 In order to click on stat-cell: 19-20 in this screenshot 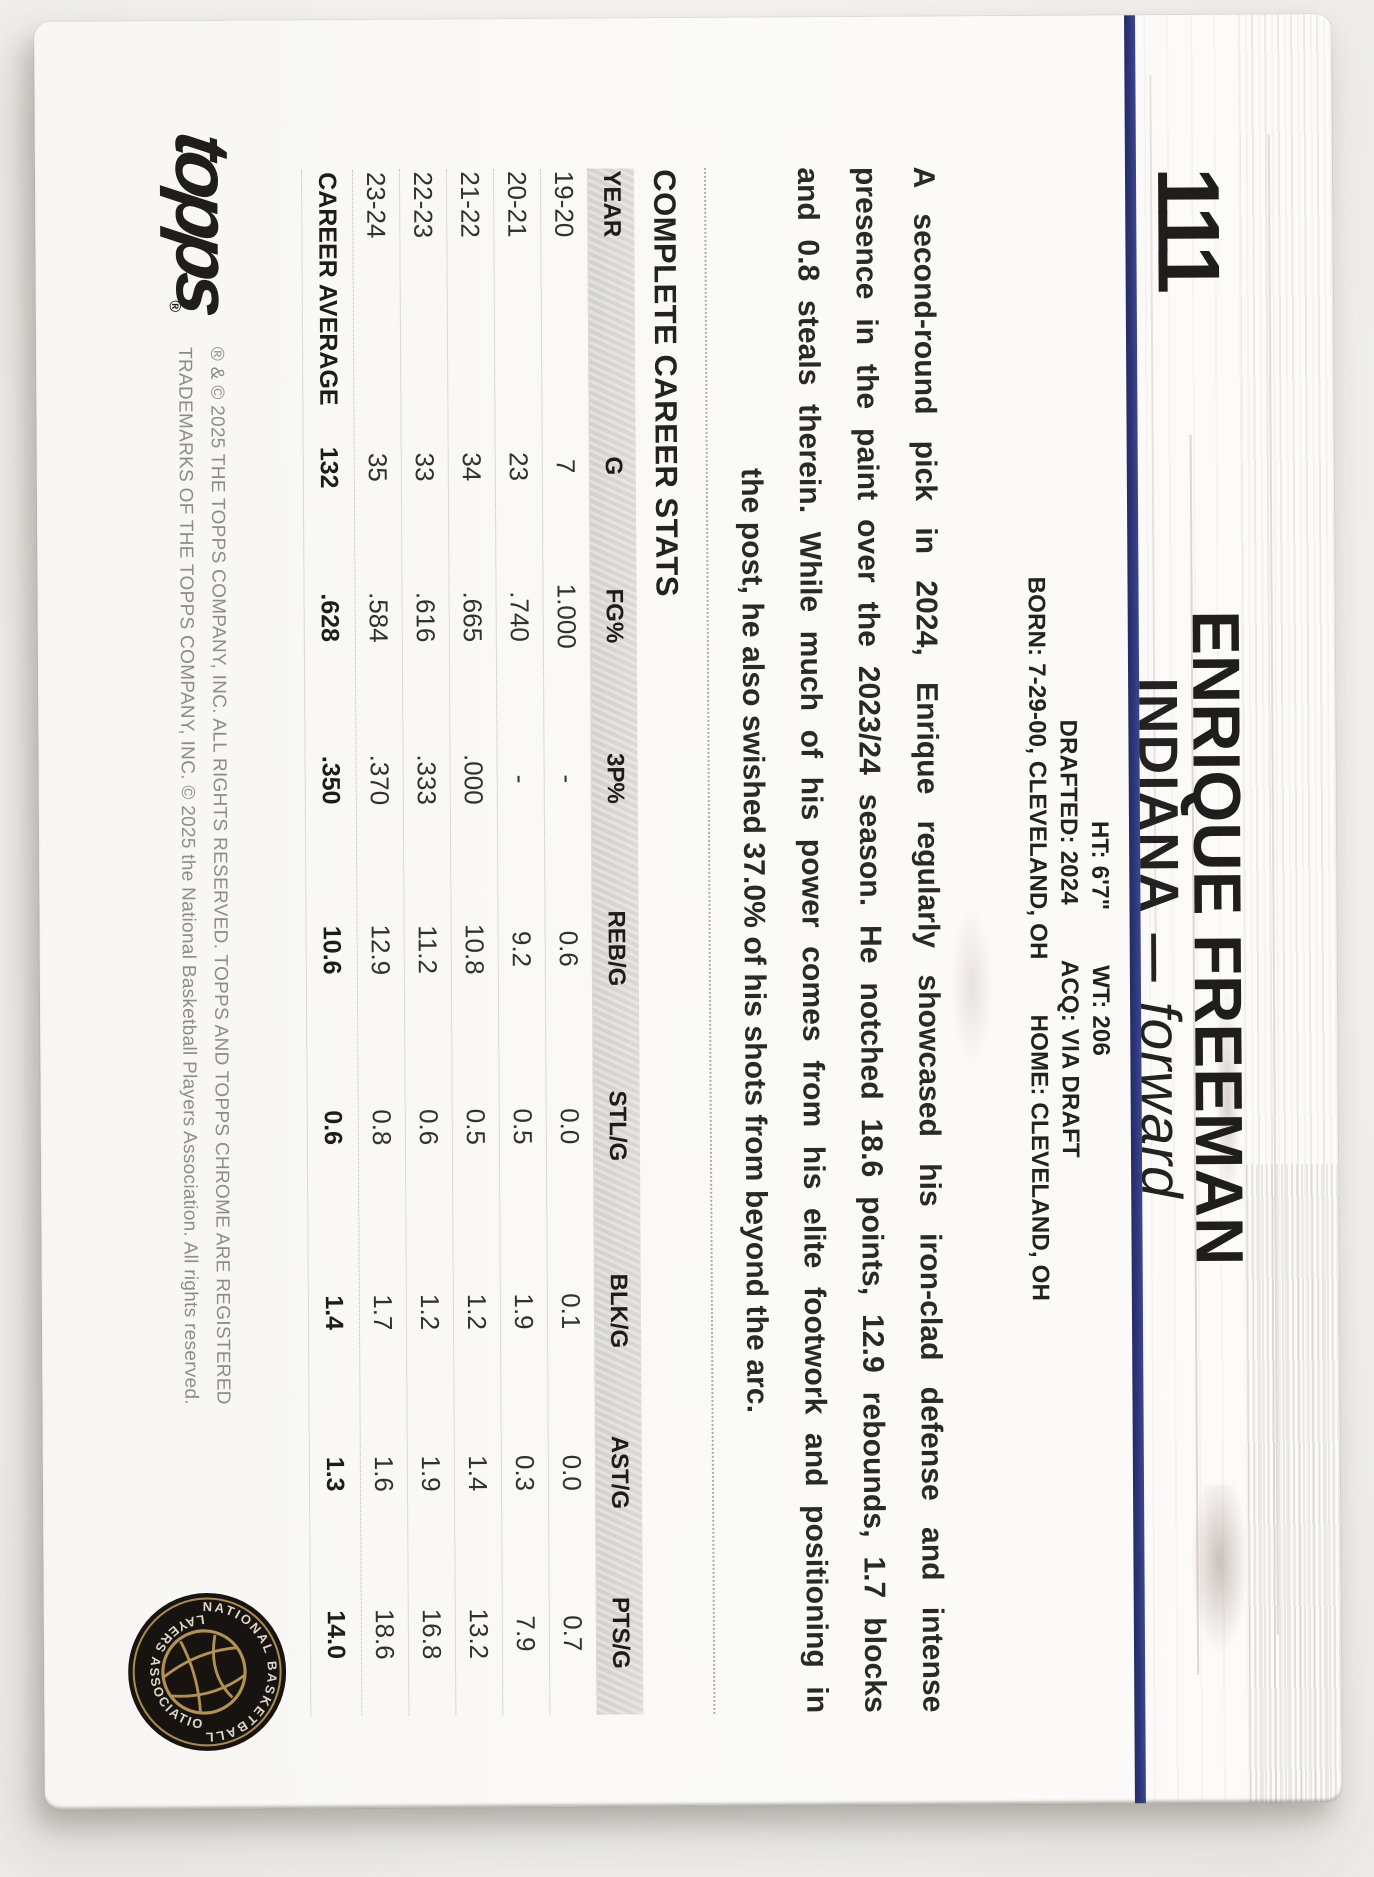, I will do `click(564, 204)`.